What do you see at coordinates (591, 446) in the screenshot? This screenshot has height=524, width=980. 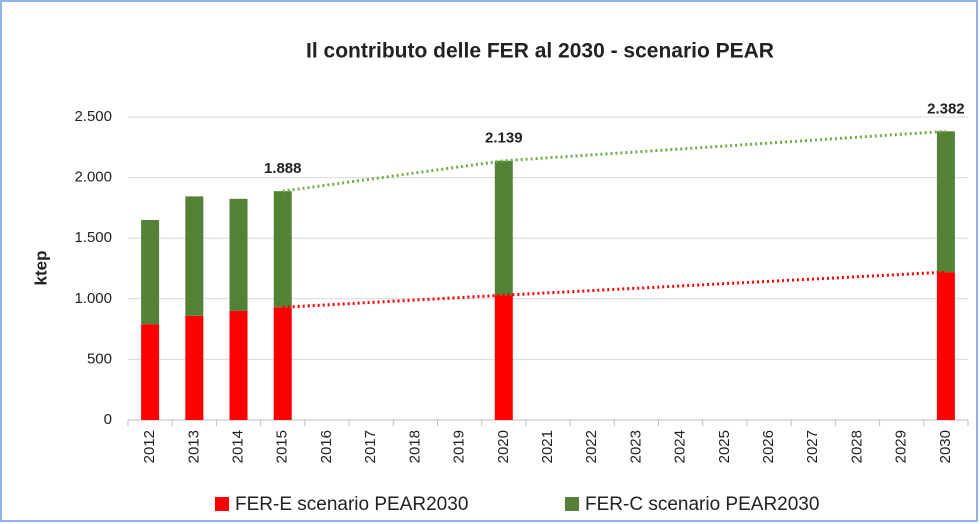 I see `x-tick-label: 2022` at bounding box center [591, 446].